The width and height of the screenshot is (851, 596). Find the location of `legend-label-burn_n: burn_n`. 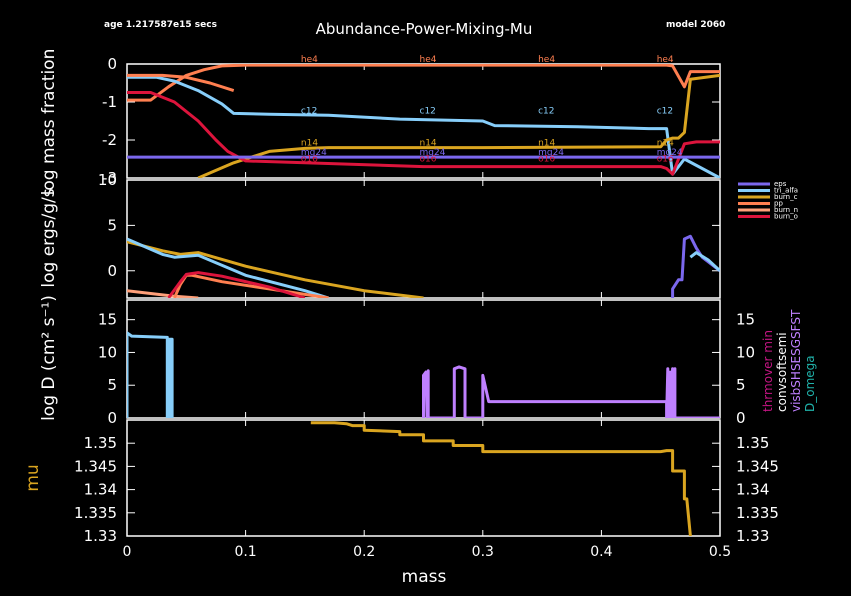

legend-label-burn_n: burn_n is located at coordinates (786, 210).